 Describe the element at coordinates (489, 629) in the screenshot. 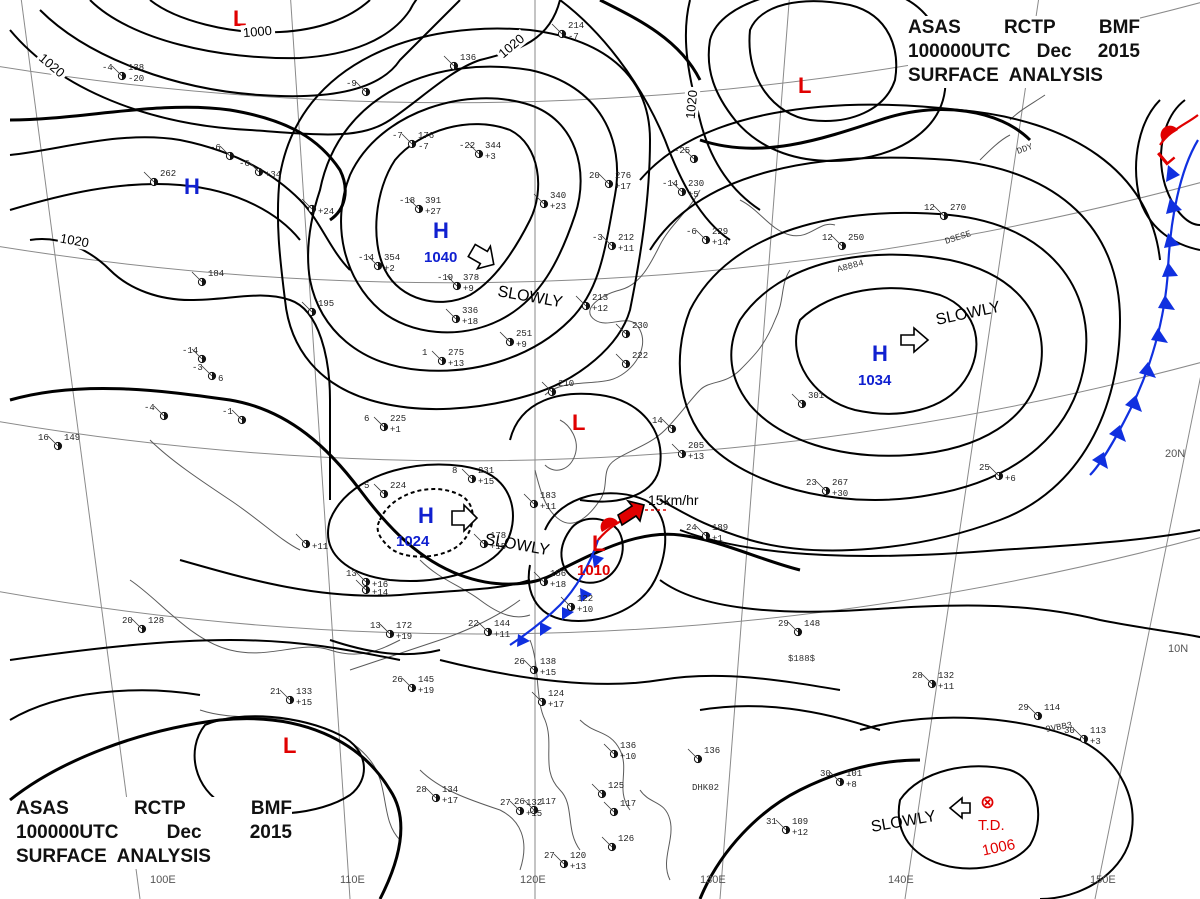

I see `station-plot: 22 144+11` at that location.